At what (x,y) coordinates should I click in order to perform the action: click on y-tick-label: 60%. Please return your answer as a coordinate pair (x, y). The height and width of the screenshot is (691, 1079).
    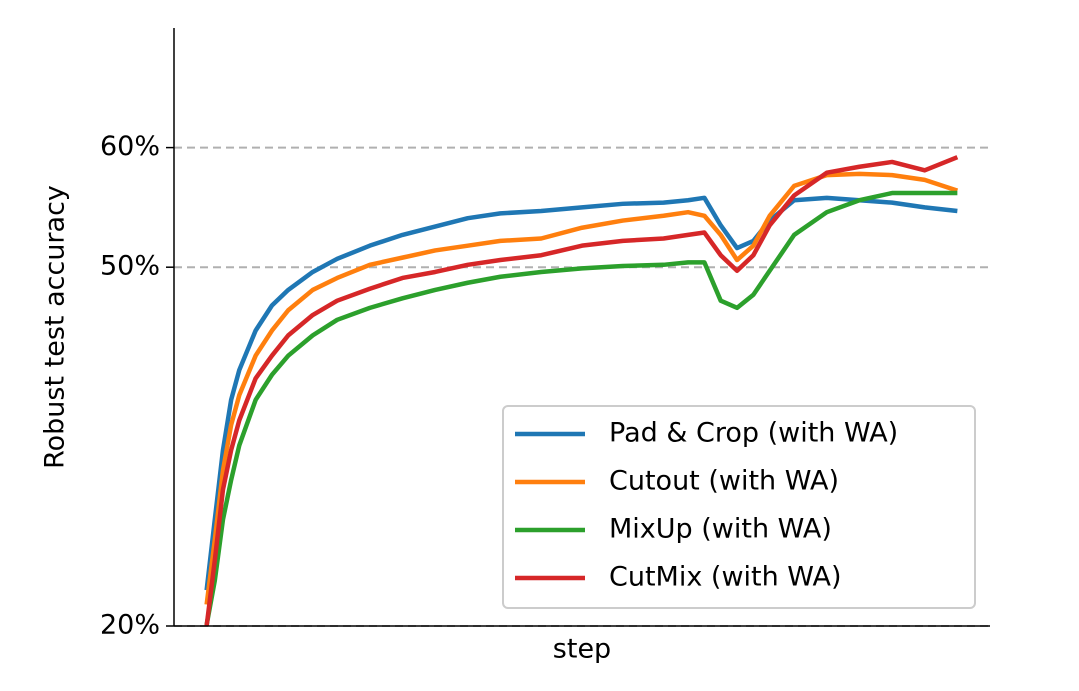
    Looking at the image, I should click on (130, 146).